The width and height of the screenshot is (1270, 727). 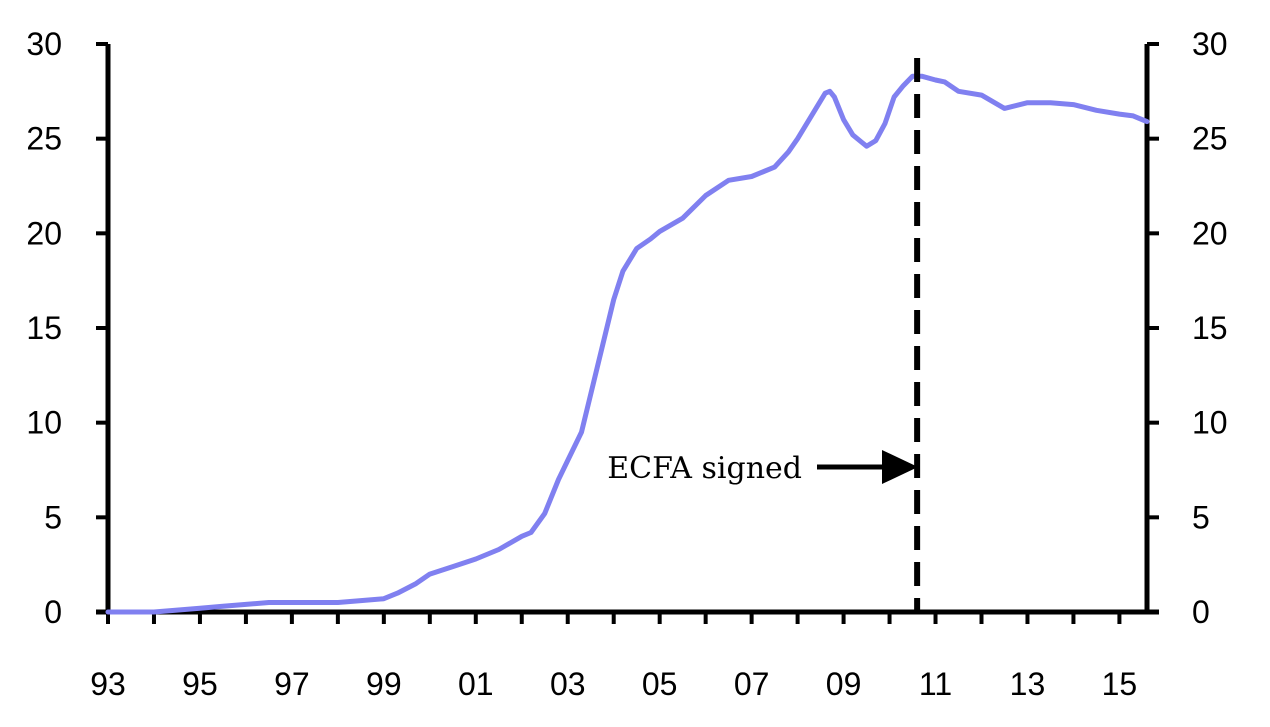 I want to click on left-y-tick-label: 10, so click(x=44, y=423).